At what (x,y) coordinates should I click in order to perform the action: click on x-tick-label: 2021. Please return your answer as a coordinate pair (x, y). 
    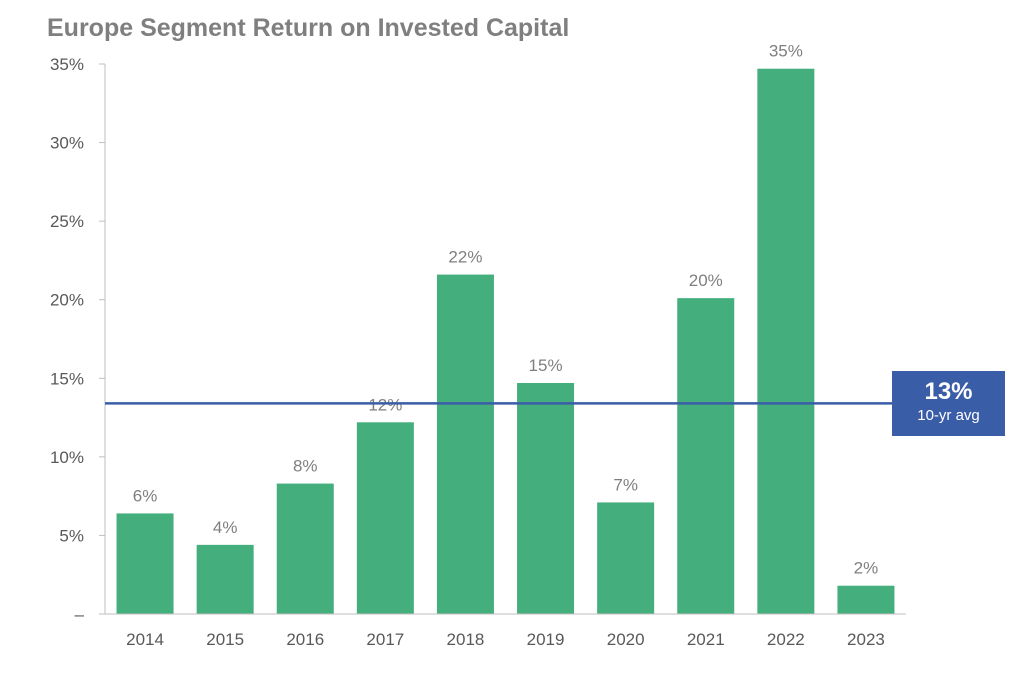
    Looking at the image, I should click on (706, 639).